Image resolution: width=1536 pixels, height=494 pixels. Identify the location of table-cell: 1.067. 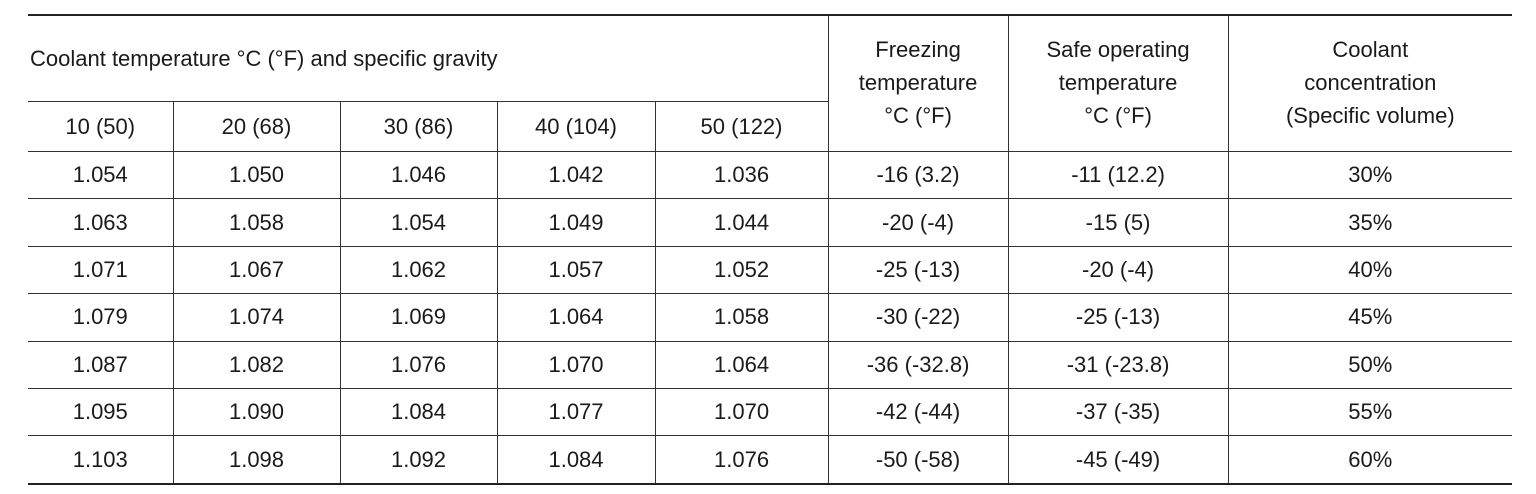
(256, 270).